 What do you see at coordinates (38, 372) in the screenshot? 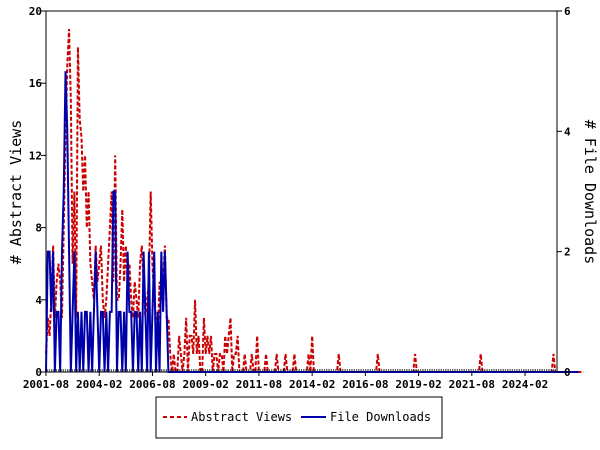
I see `y-tick-label-left: 0` at bounding box center [38, 372].